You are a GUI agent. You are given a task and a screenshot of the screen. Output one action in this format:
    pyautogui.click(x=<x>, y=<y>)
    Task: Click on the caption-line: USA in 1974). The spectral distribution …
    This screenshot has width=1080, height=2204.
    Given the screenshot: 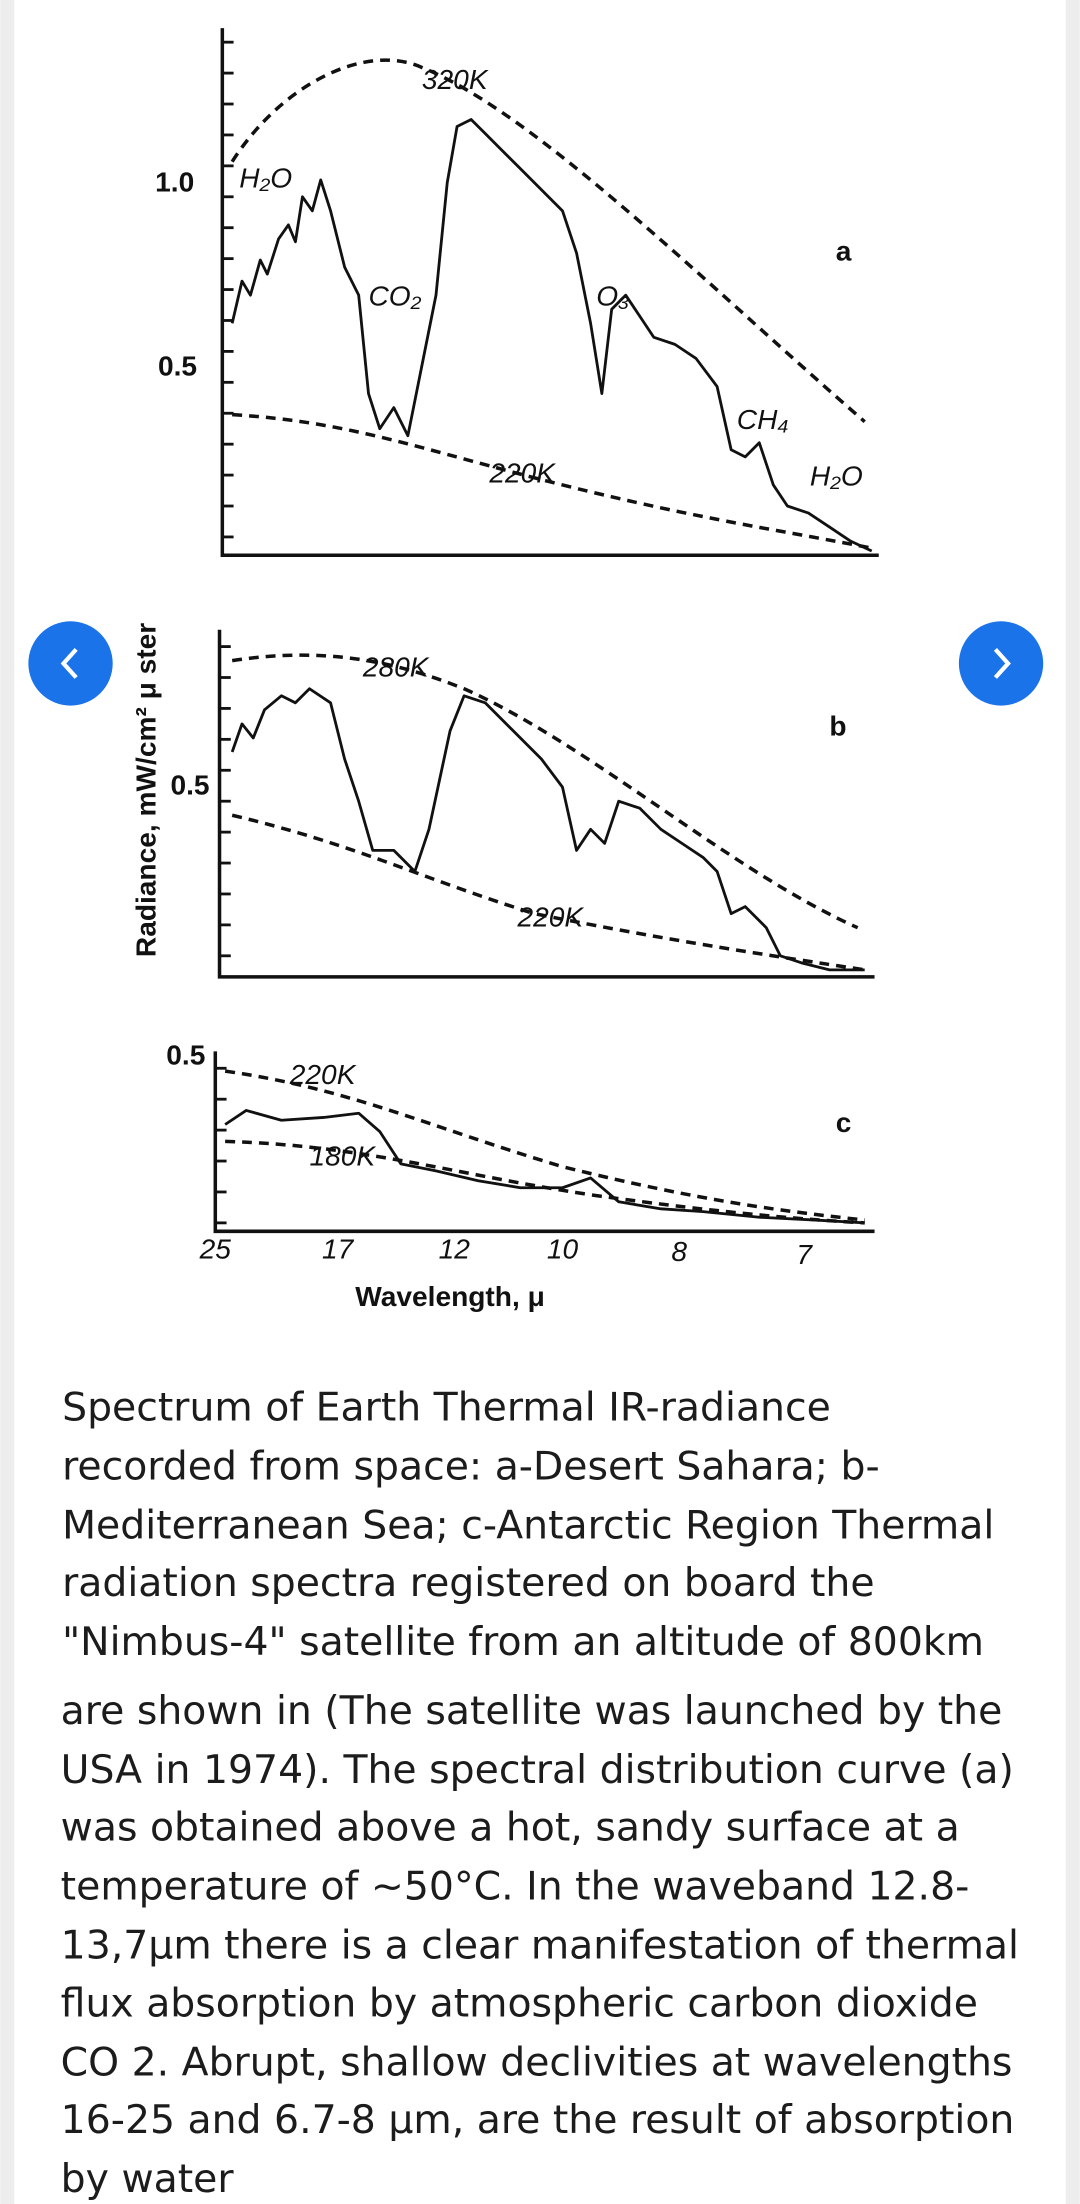 What is the action you would take?
    pyautogui.click(x=537, y=1770)
    